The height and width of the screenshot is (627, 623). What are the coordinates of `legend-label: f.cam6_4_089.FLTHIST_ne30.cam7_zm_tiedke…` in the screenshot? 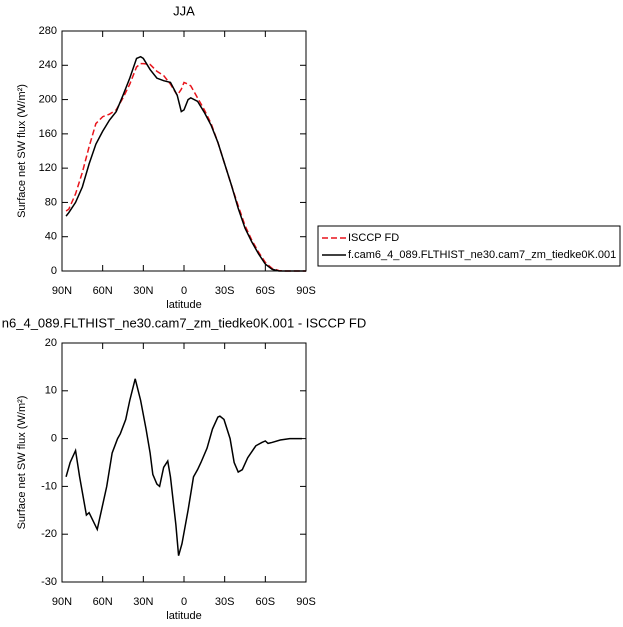 It's located at (482, 255).